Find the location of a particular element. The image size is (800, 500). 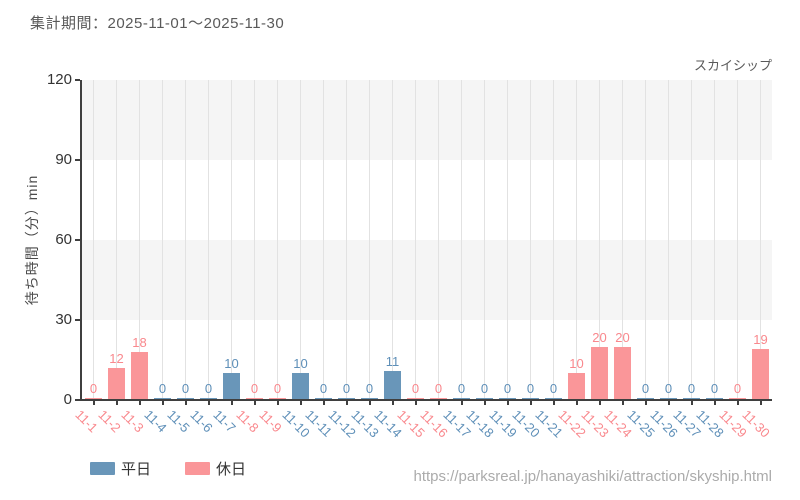

x-tick-label: 11-8 is located at coordinates (247, 421).